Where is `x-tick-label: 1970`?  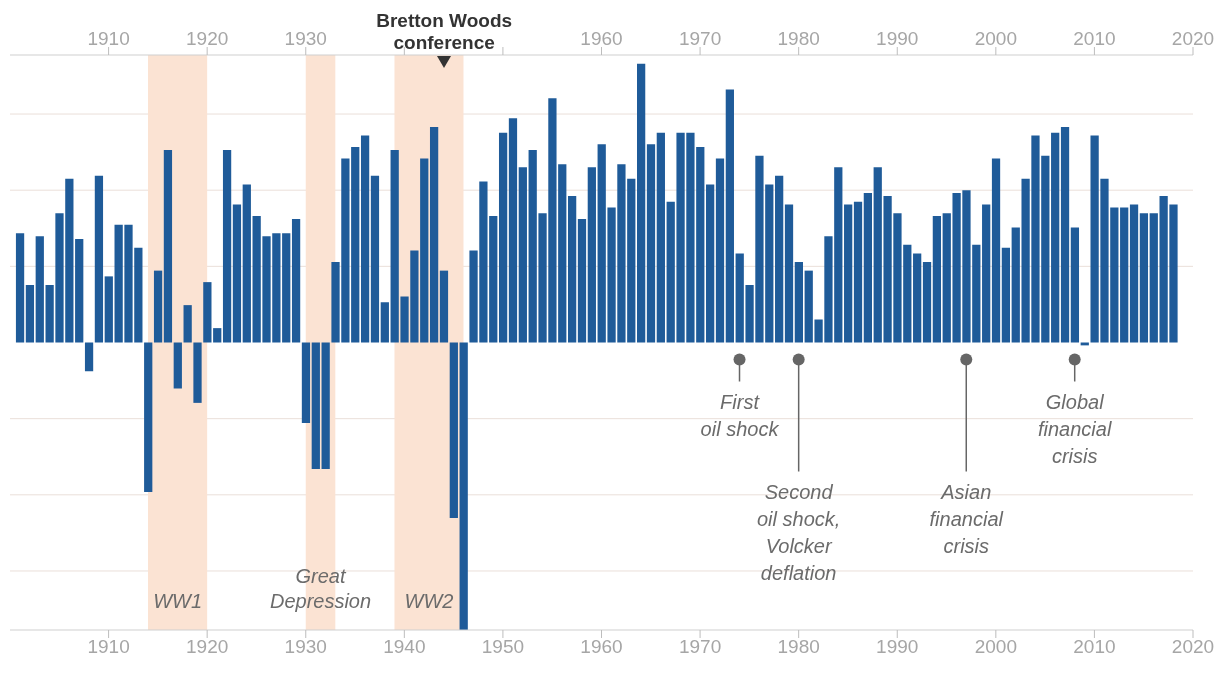 x-tick-label: 1970 is located at coordinates (700, 647).